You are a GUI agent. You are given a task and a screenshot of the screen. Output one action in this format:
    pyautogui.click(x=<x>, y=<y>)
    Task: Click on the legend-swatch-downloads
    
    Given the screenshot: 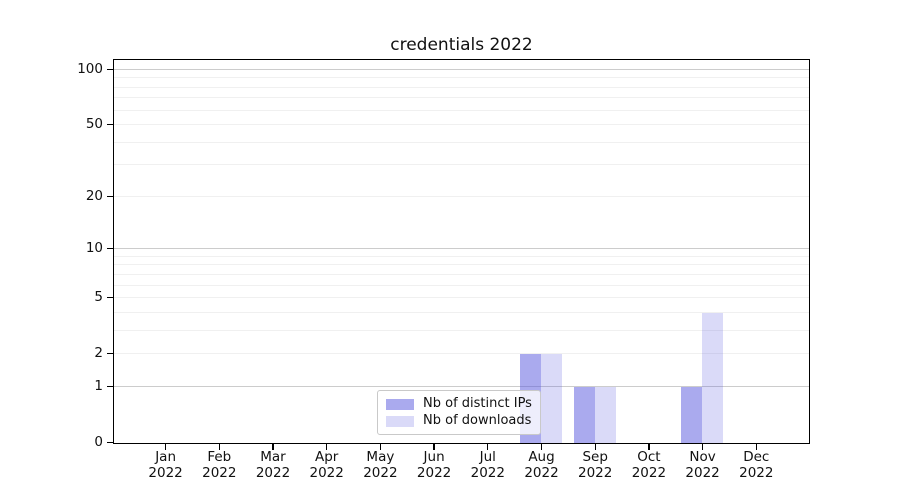 What is the action you would take?
    pyautogui.click(x=400, y=421)
    